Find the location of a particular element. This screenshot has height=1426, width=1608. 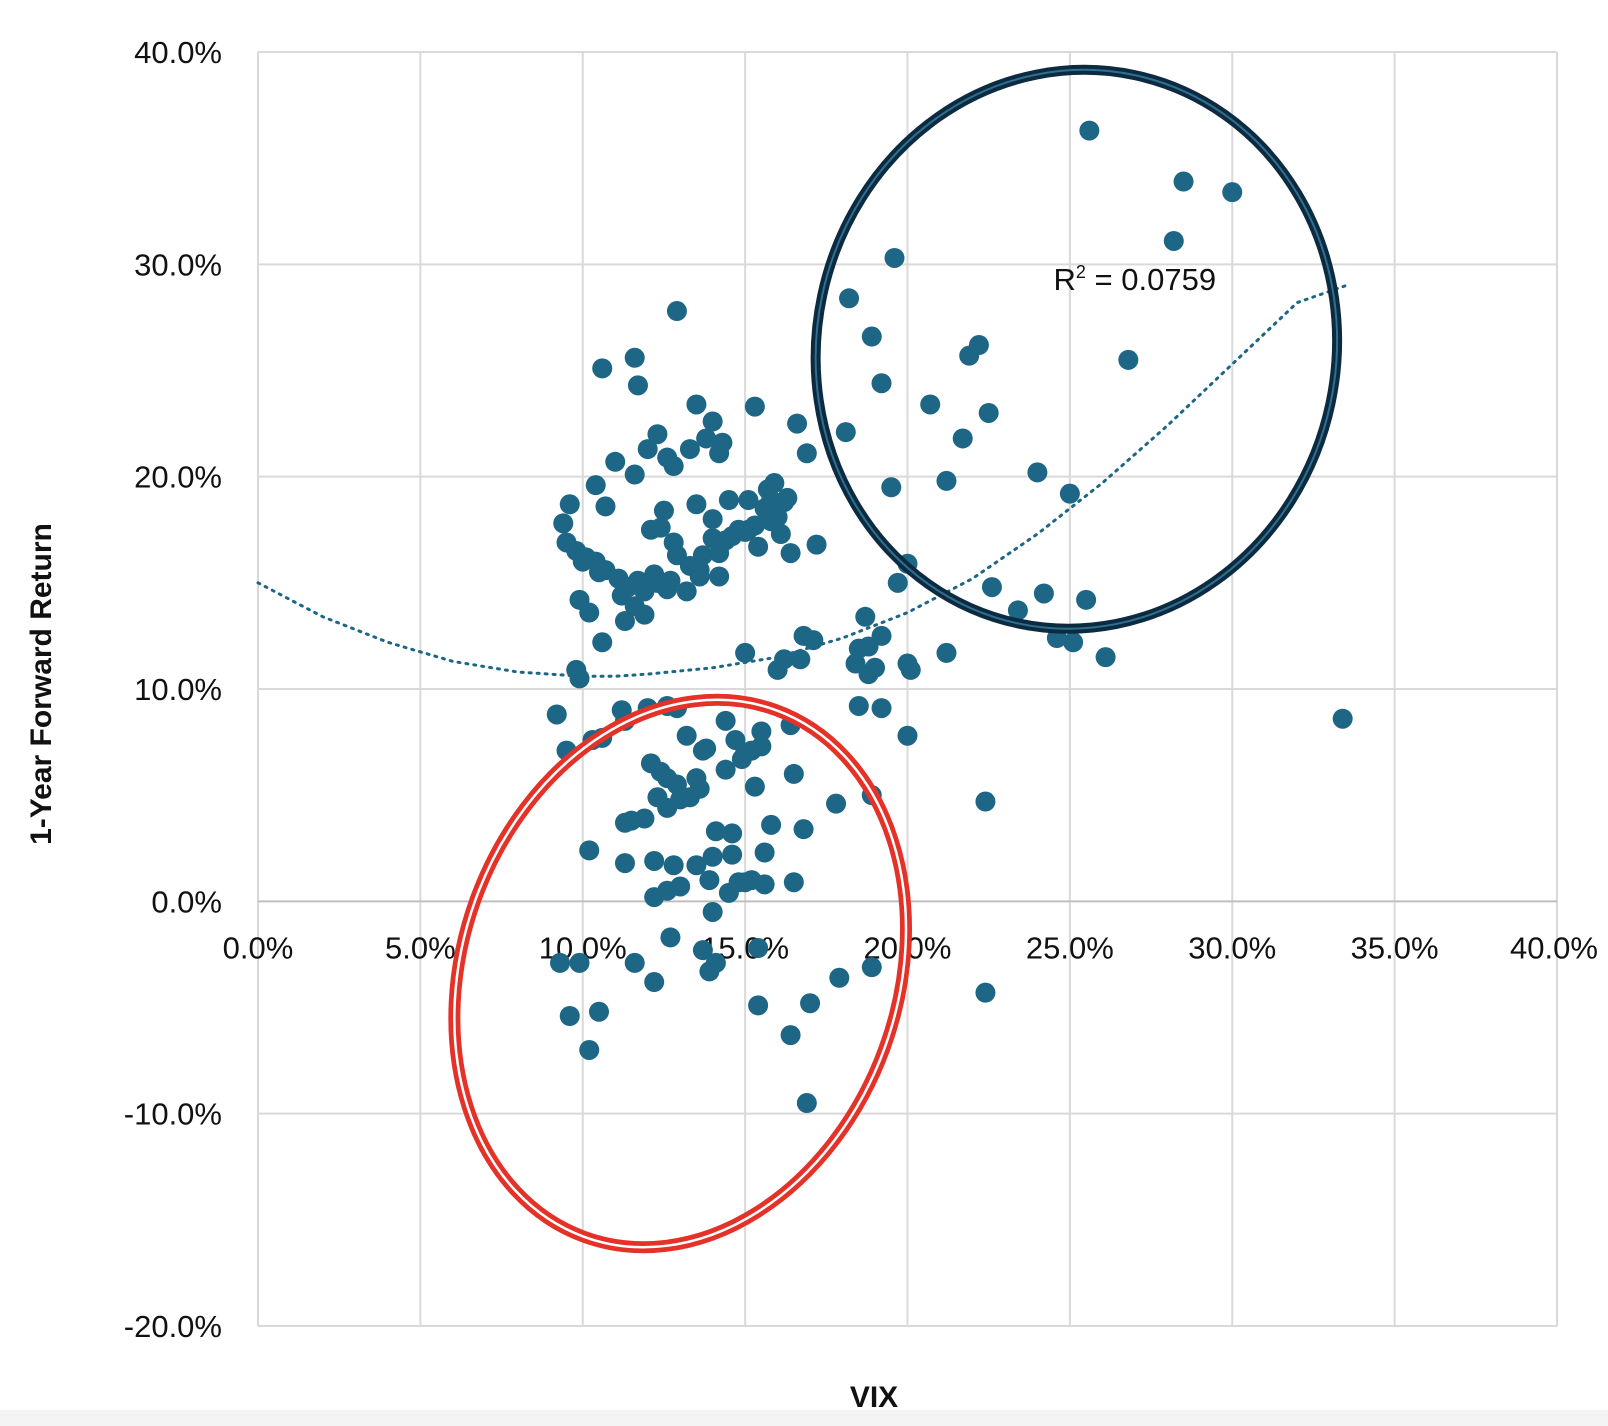

high-vix-highlight-ellipse-inner is located at coordinates (1076, 349).